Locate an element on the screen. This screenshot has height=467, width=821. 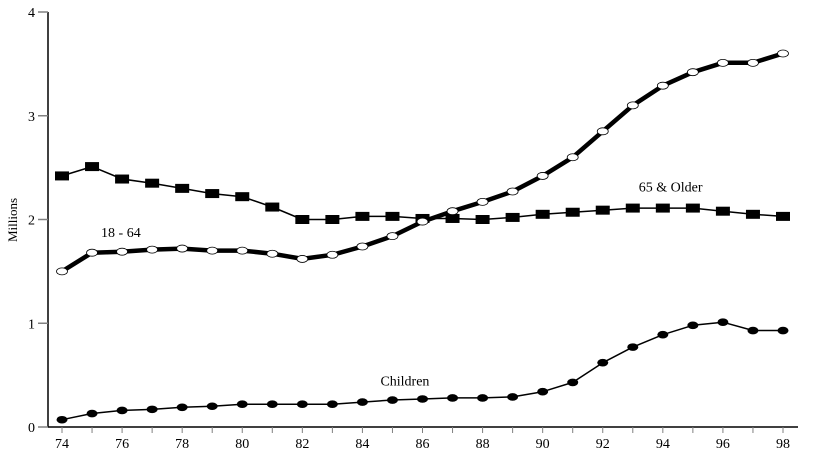
x-tick-label: 94 is located at coordinates (663, 444).